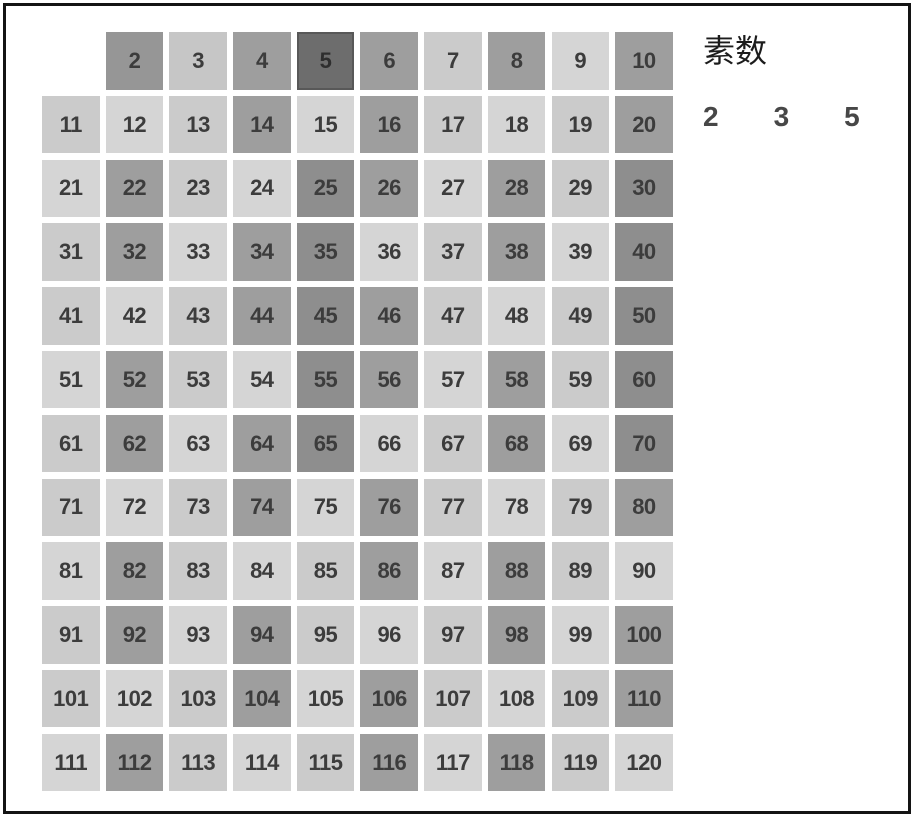 This screenshot has height=817, width=914. Describe the element at coordinates (262, 188) in the screenshot. I see `number-cell: 24` at that location.